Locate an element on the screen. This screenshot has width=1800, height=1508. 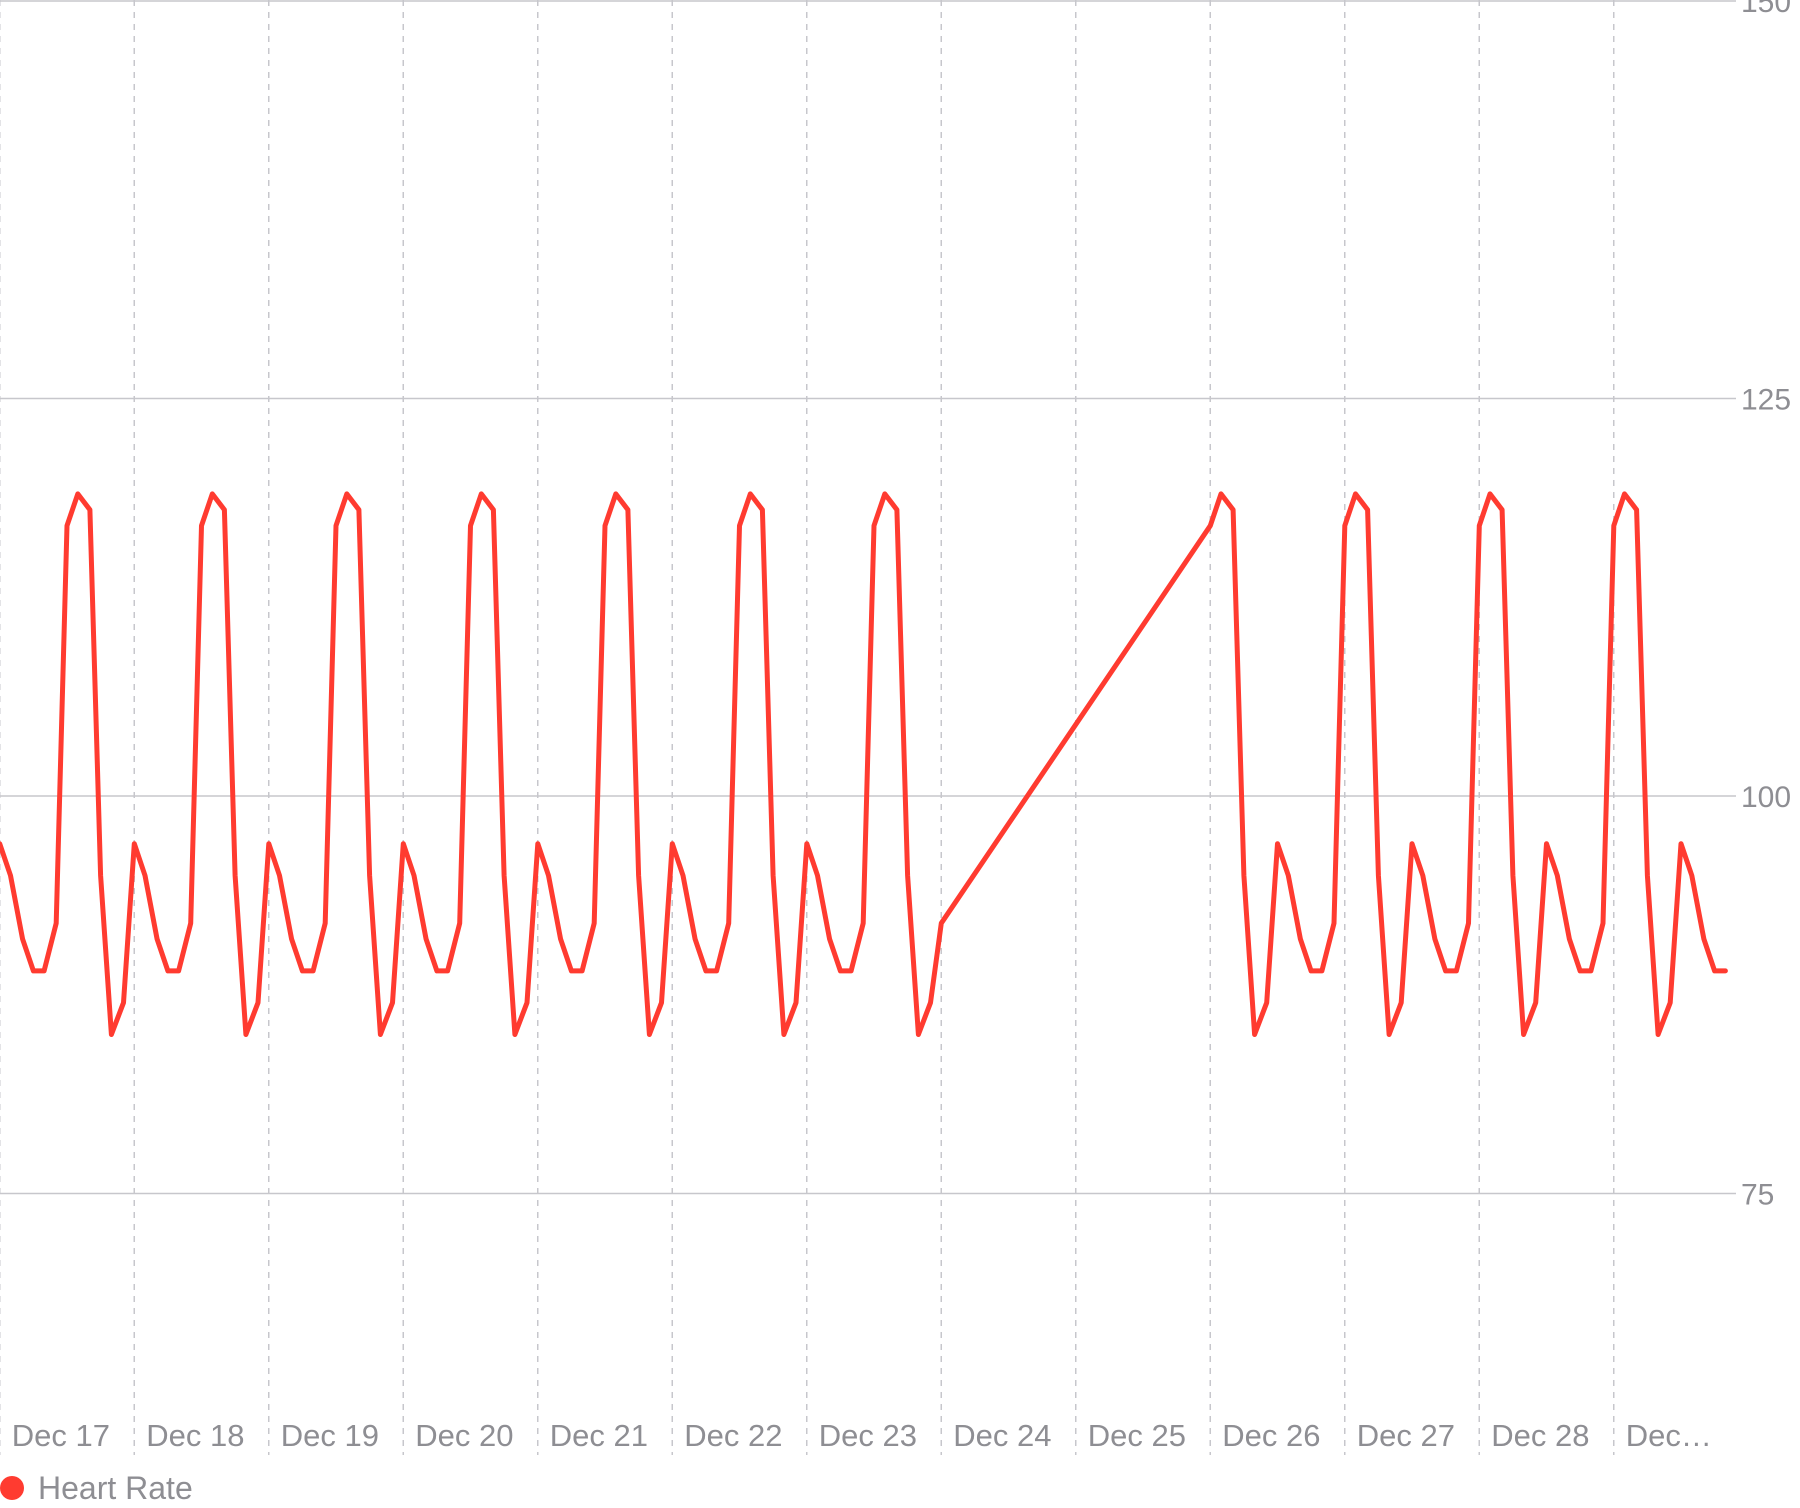
x-tick-label: Dec 24 is located at coordinates (1002, 1435).